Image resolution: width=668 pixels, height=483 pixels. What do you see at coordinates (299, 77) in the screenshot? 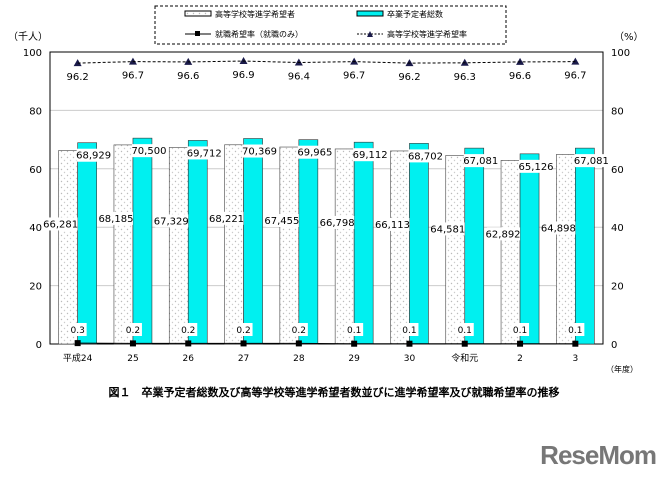
I see `data-label-advancement-rate: 96.4` at bounding box center [299, 77].